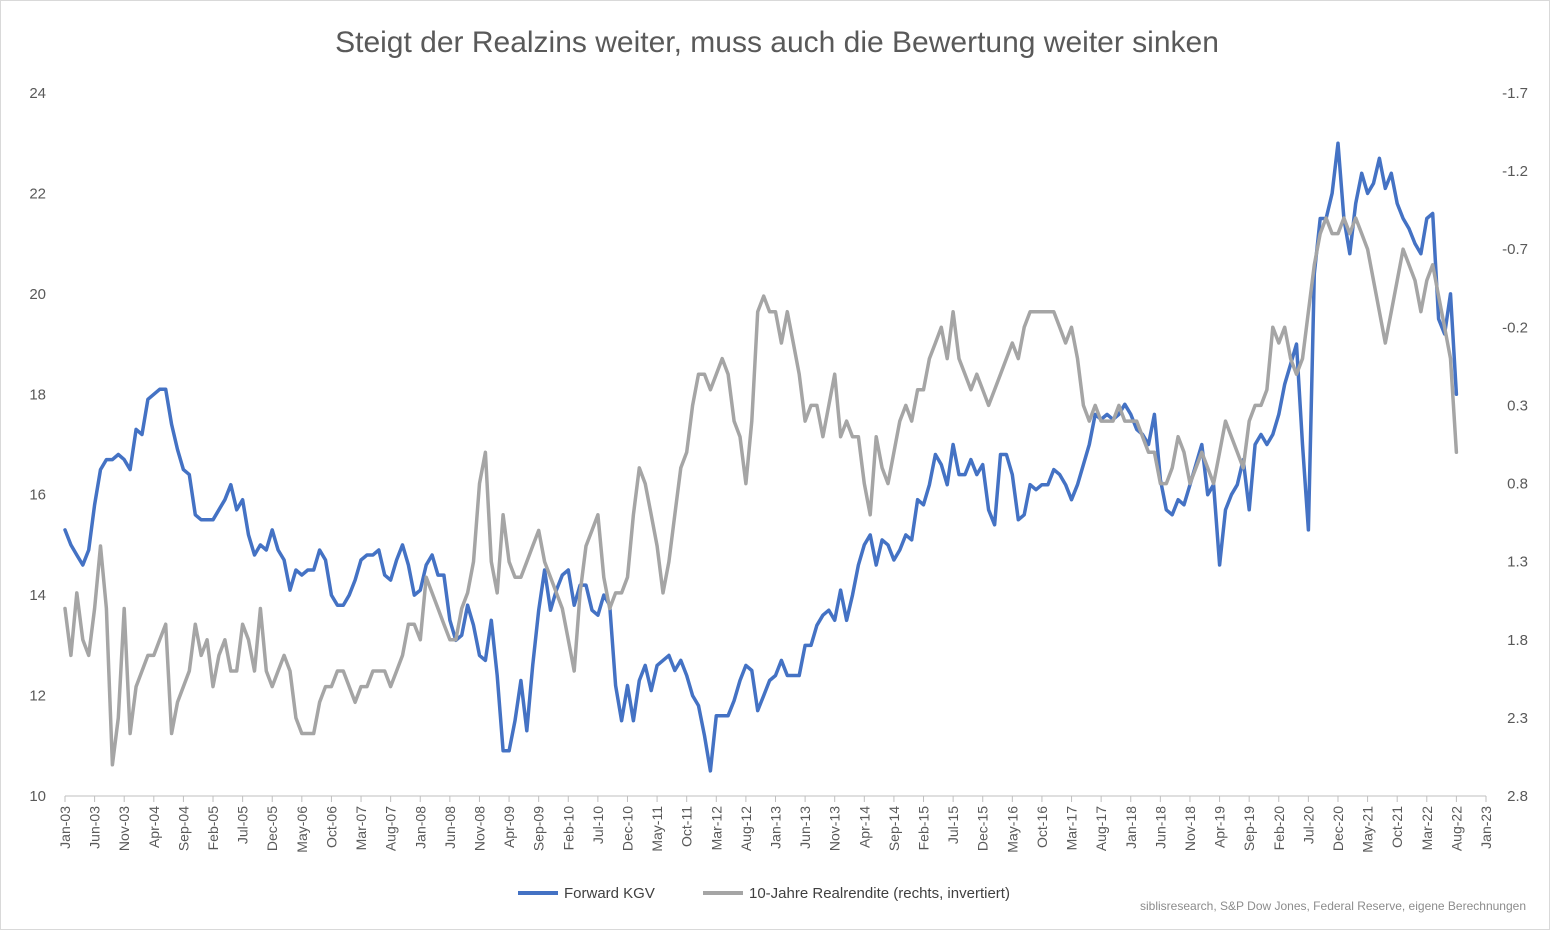 The height and width of the screenshot is (934, 1554). I want to click on y-left-tick-label: 12, so click(37, 696).